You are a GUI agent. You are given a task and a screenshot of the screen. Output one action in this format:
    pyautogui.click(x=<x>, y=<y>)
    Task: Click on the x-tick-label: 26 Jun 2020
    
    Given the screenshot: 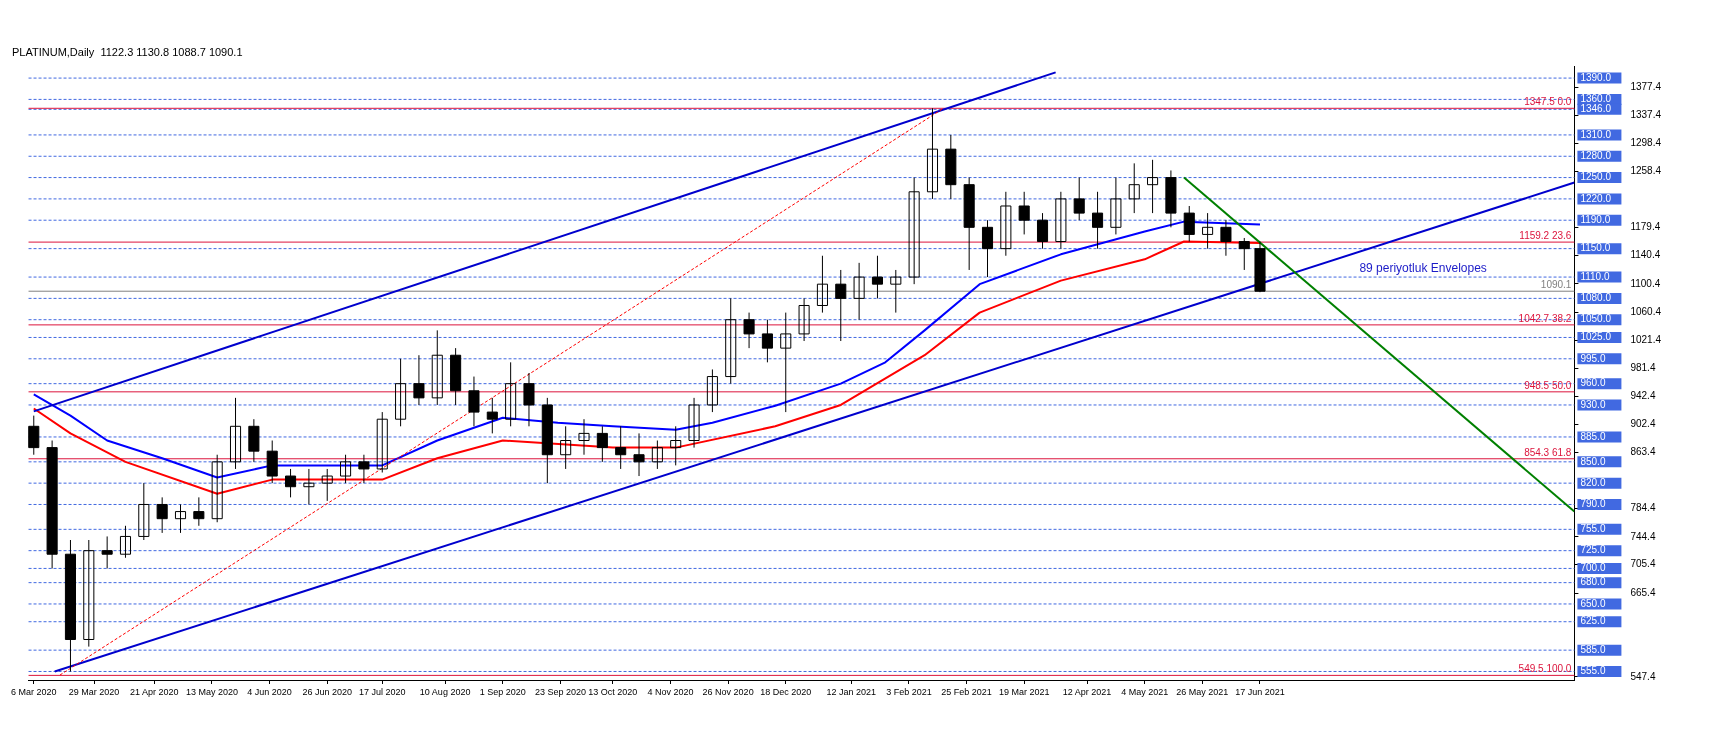 What is the action you would take?
    pyautogui.click(x=327, y=691)
    